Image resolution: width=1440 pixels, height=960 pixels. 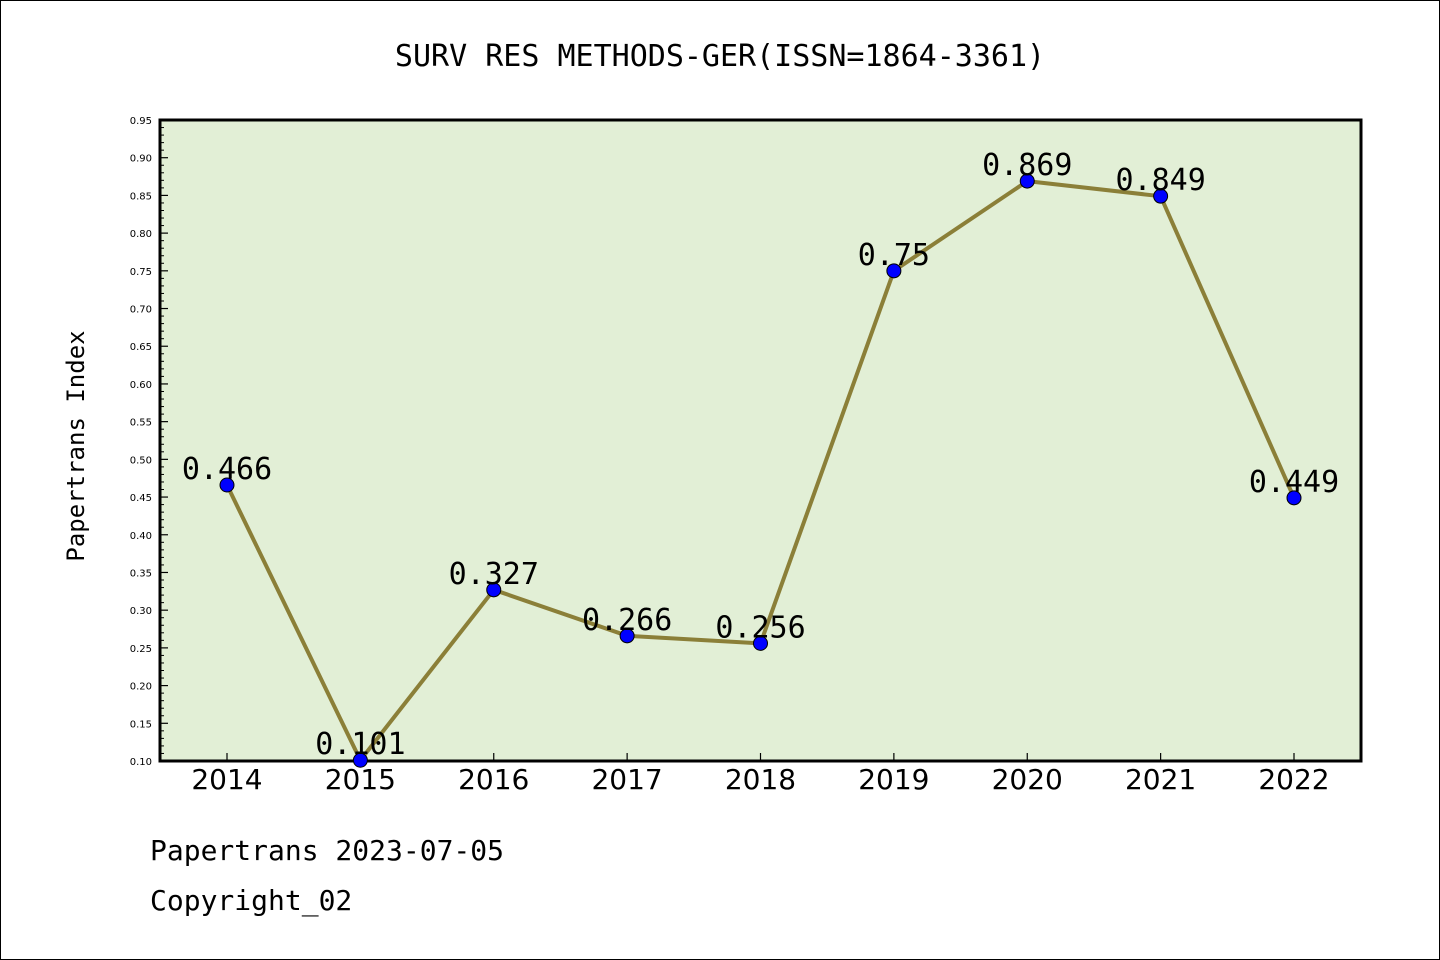 I want to click on x-axis: 2014 2015 2016 2017 2018 2019 2020 2021 2022, so click(x=760, y=774).